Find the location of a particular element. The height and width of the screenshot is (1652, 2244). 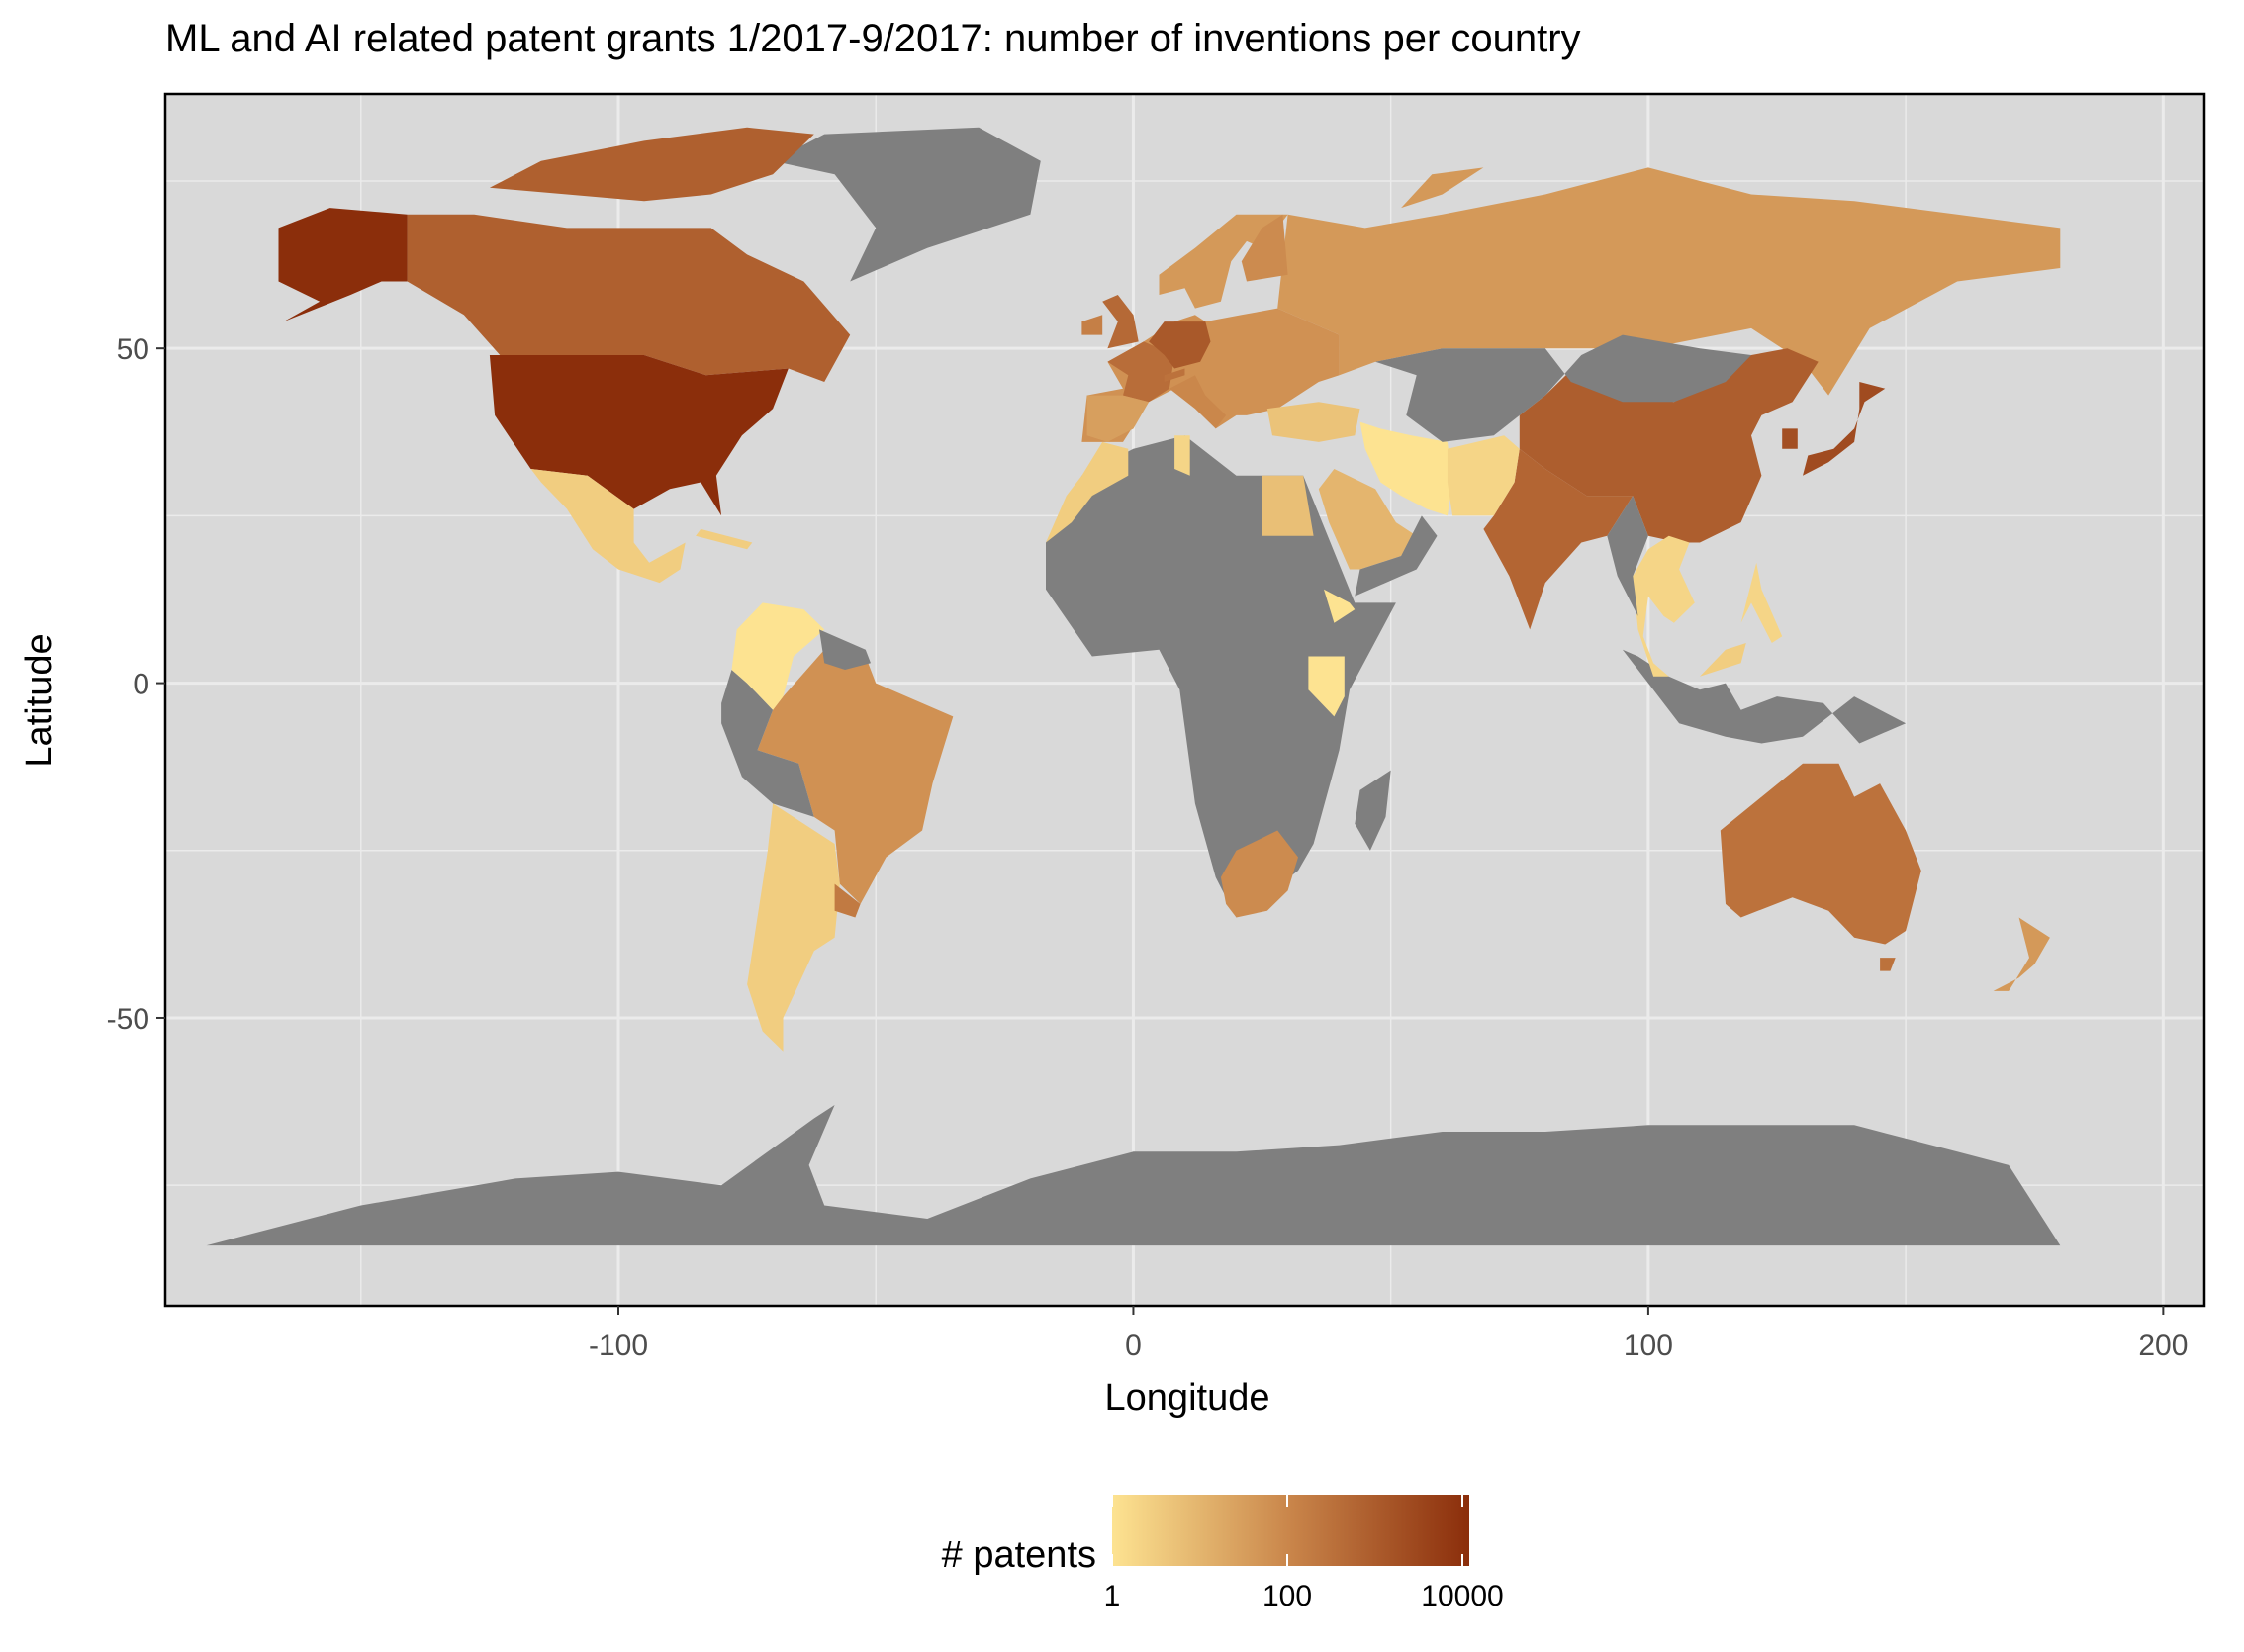

x-tick-label: -100 is located at coordinates (618, 1346).